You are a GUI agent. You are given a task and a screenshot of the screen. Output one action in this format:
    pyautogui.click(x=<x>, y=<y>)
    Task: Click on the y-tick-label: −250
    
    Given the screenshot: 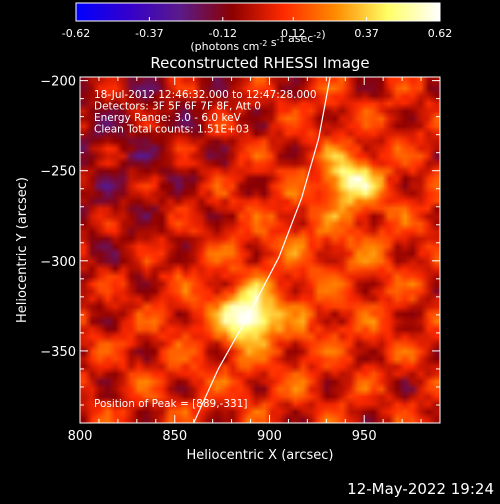 What is the action you would take?
    pyautogui.click(x=58, y=172)
    